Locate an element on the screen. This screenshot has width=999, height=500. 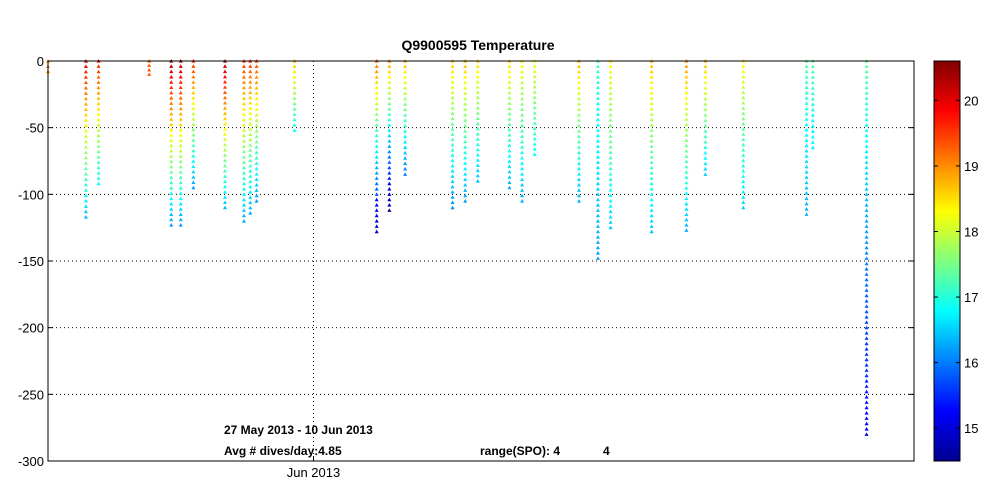
colorbar is located at coordinates (947, 261).